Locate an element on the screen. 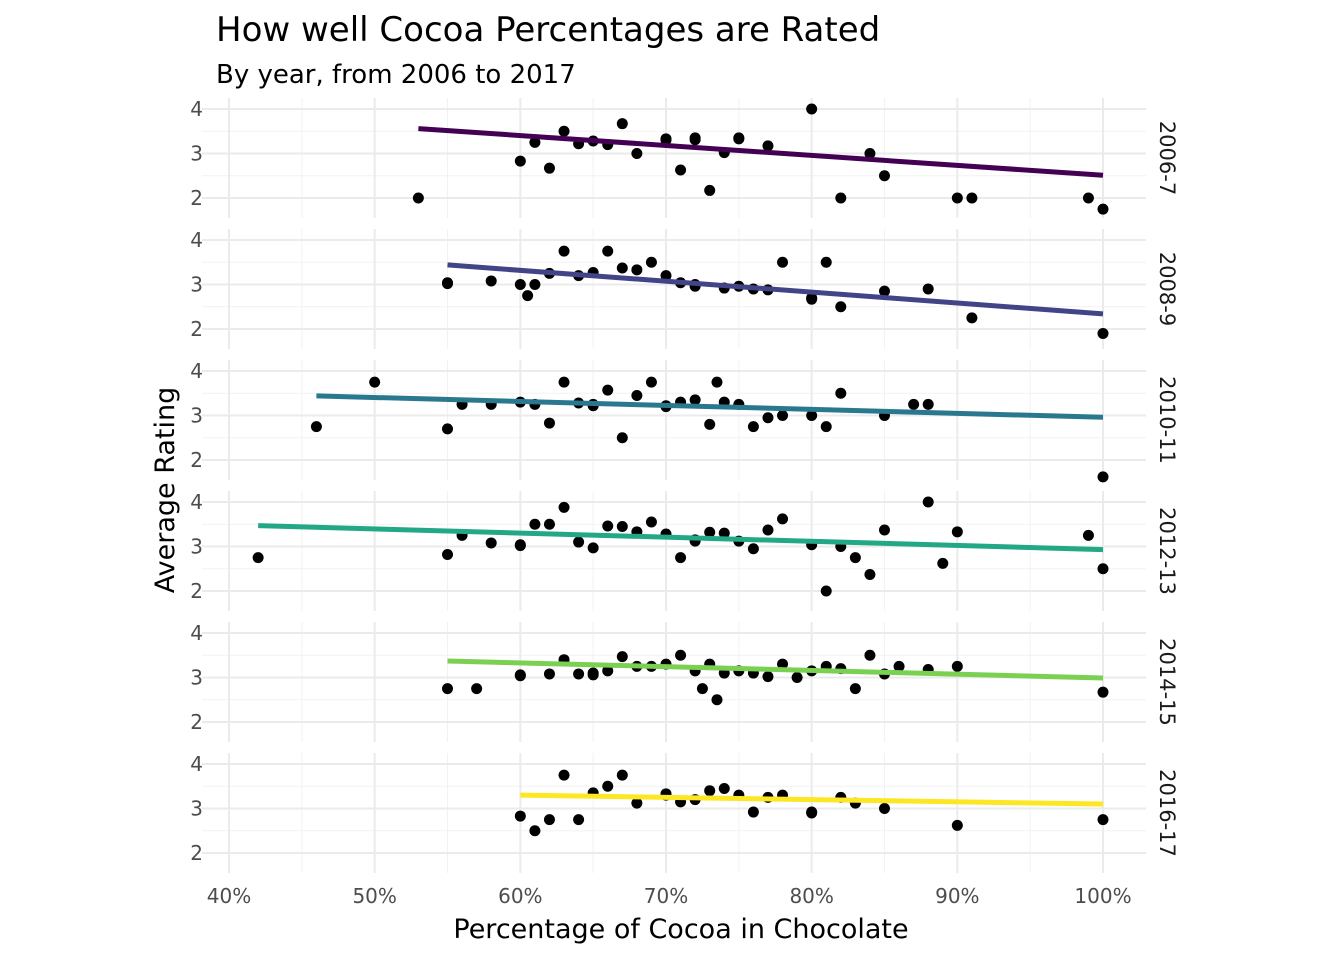 The width and height of the screenshot is (1344, 960). x-axis-title: Percentage of Cocoa in Chocolate is located at coordinates (680, 929).